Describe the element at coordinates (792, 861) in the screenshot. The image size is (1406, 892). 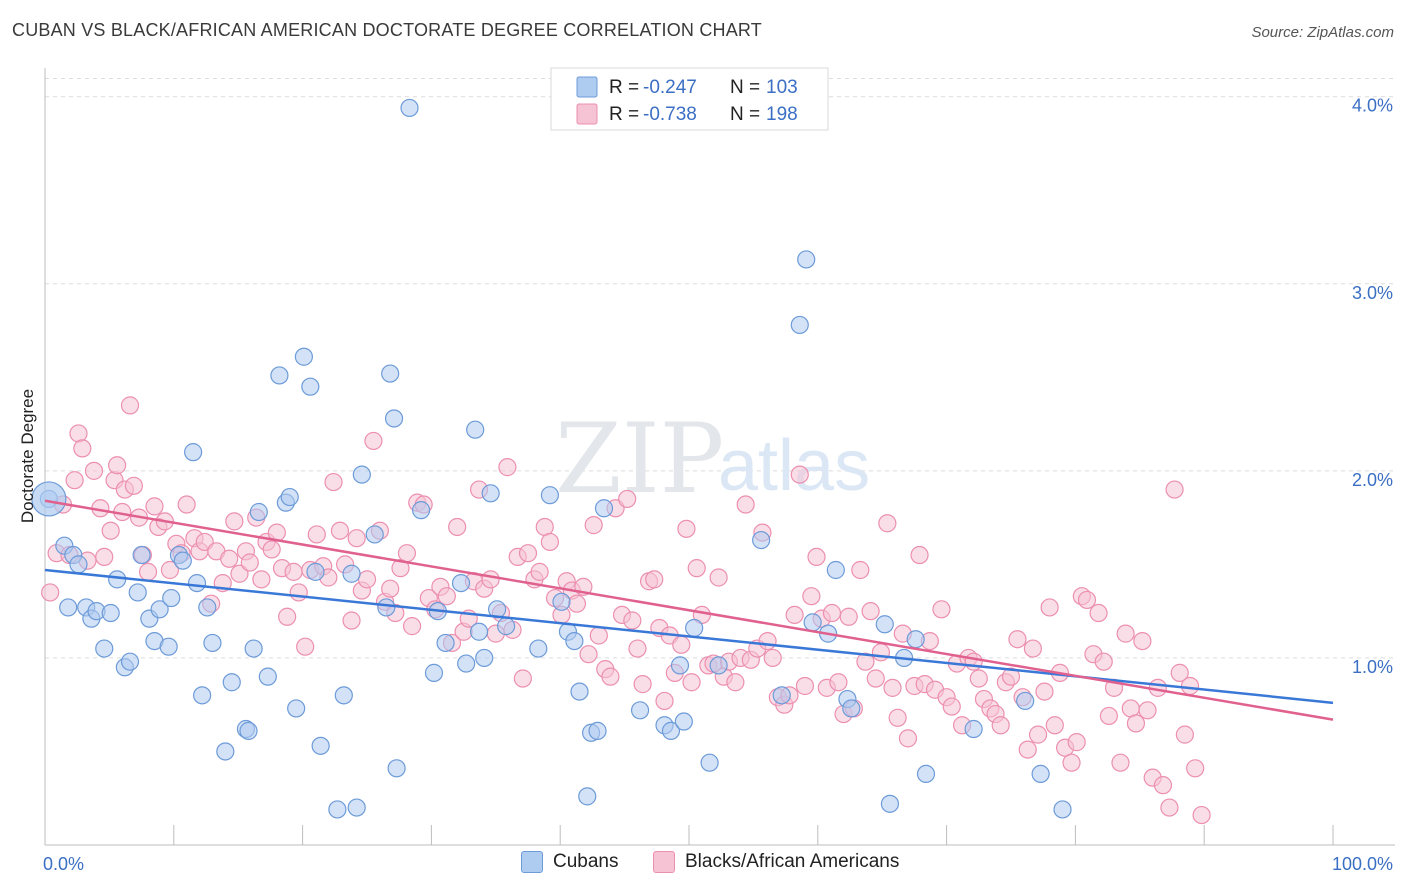
I see `bottom-legend-label-blacks: Blacks/African Americans` at that location.